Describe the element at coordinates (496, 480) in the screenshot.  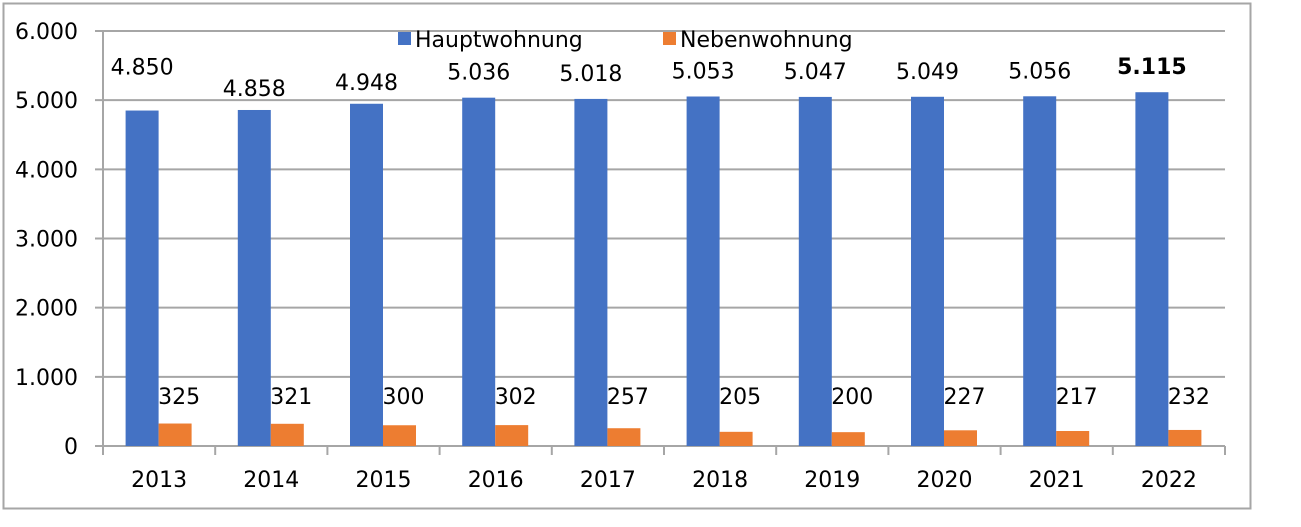
I see `x-tick-label: 2016` at that location.